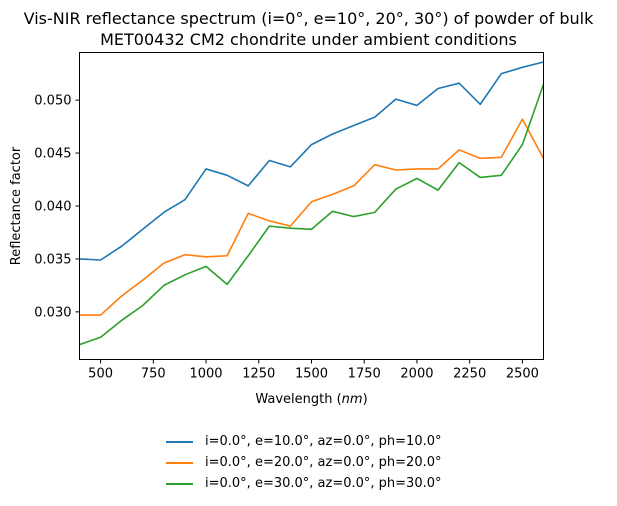 The height and width of the screenshot is (506, 617). I want to click on legend-swatch-e20, so click(179, 462).